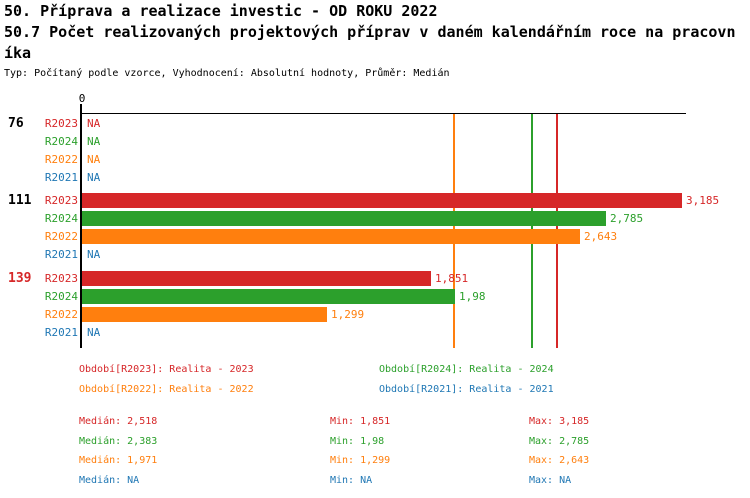 The image size is (750, 498). What do you see at coordinates (360, 460) in the screenshot?
I see `stats-min-row3: Min: 1,299` at bounding box center [360, 460].